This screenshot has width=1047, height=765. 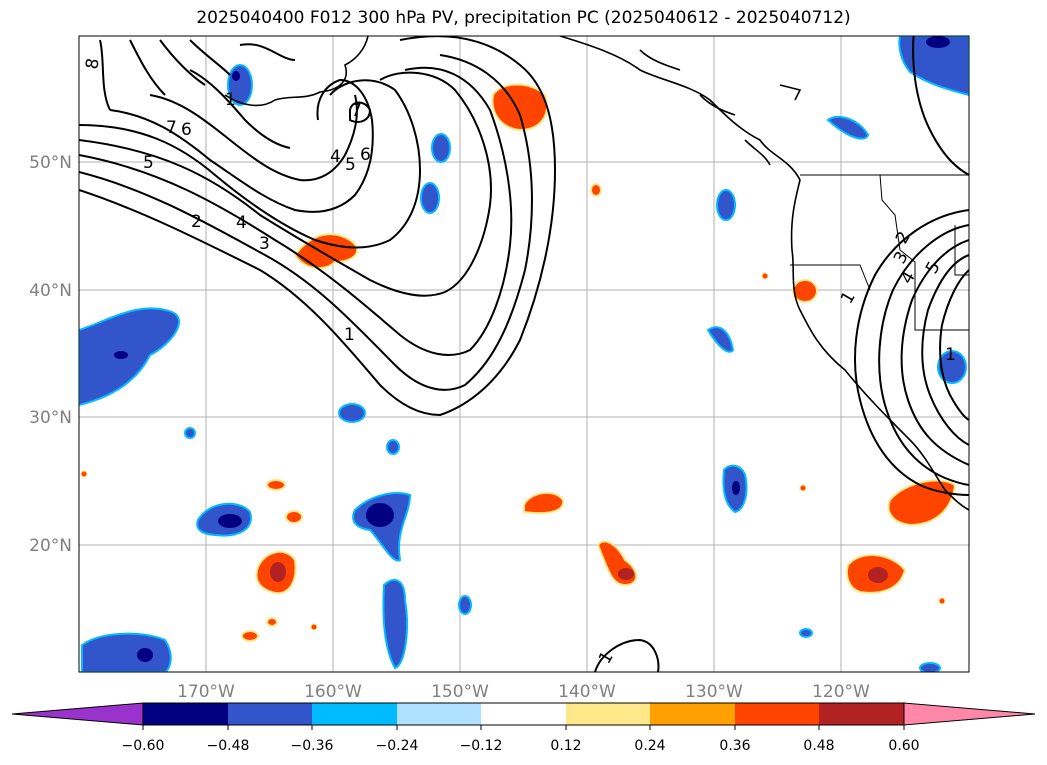 What do you see at coordinates (196, 222) in the screenshot?
I see `contour-label-6: 2` at bounding box center [196, 222].